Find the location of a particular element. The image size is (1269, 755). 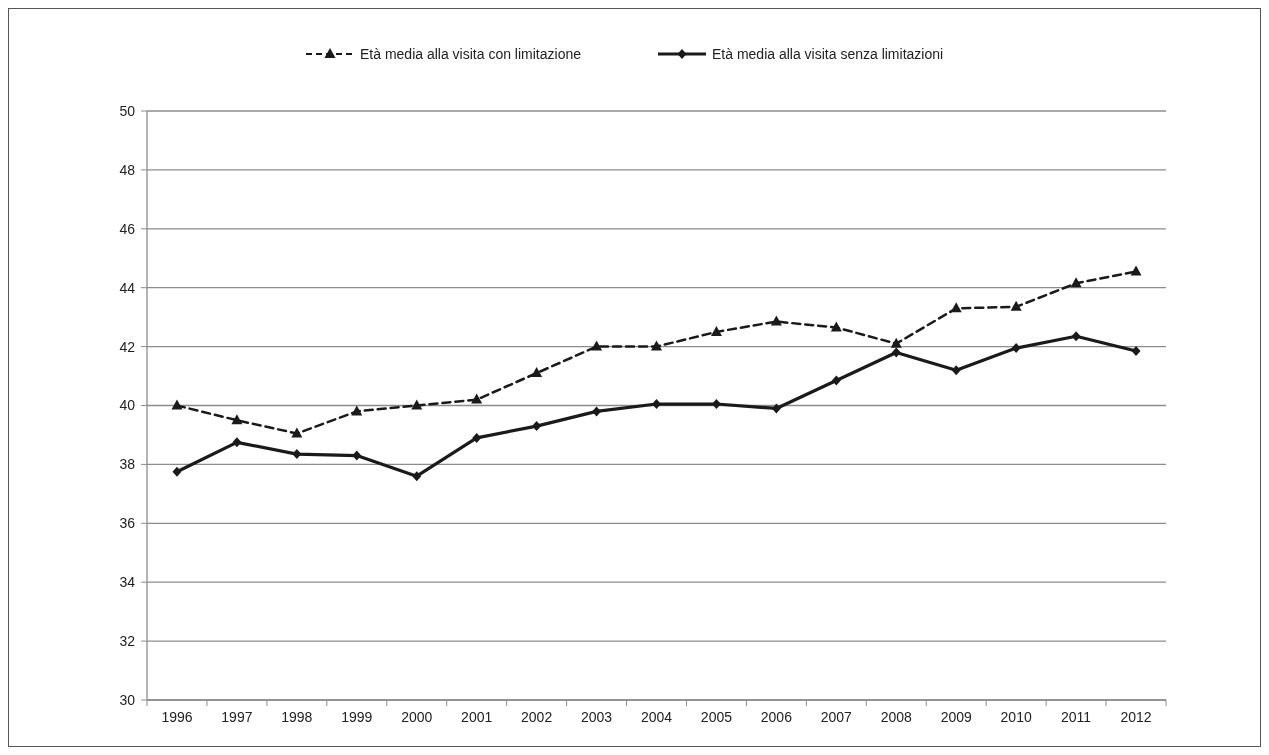

y-tick-label: 36 is located at coordinates (127, 523).